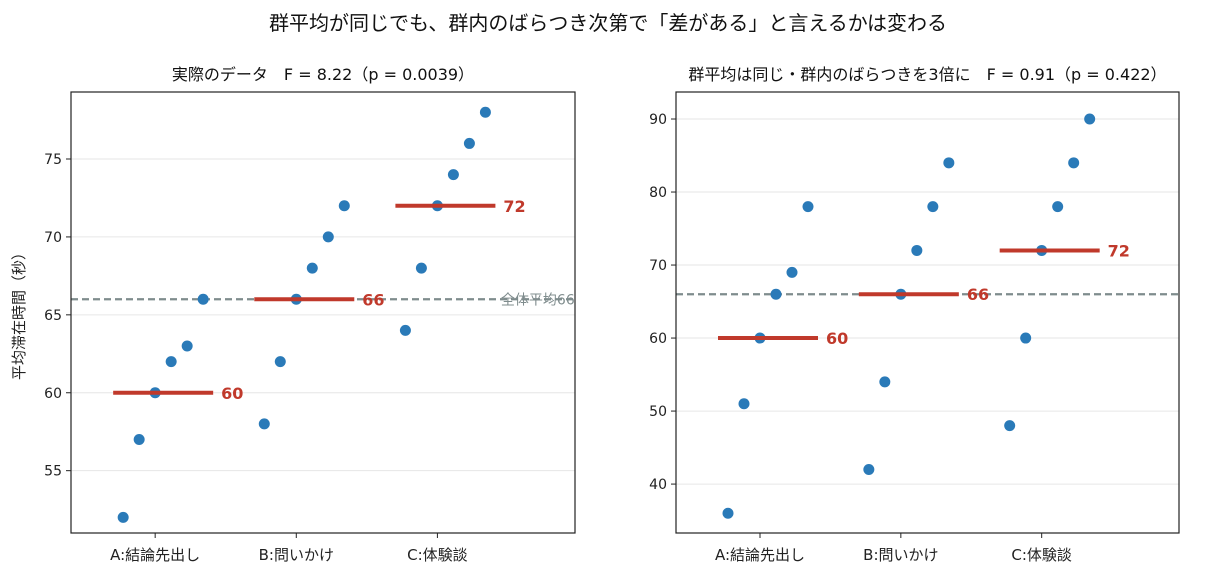  What do you see at coordinates (658, 412) in the screenshot?
I see `y-tick-label: 50` at bounding box center [658, 412].